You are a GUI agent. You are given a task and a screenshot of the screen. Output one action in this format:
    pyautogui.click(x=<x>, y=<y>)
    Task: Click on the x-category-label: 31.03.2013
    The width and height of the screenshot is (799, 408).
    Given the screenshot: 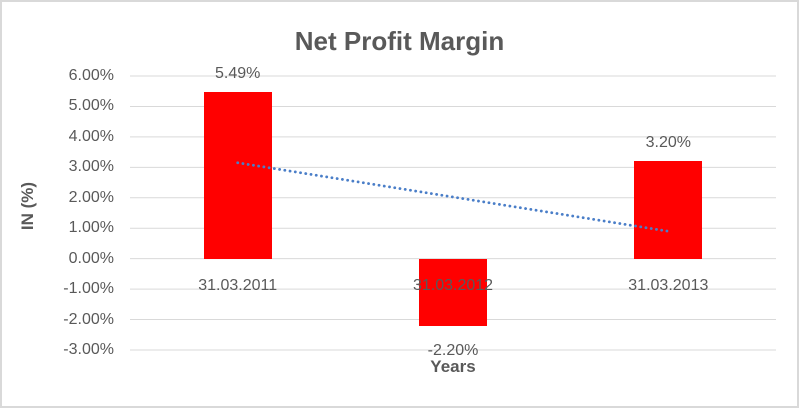 What is the action you would take?
    pyautogui.click(x=668, y=285)
    